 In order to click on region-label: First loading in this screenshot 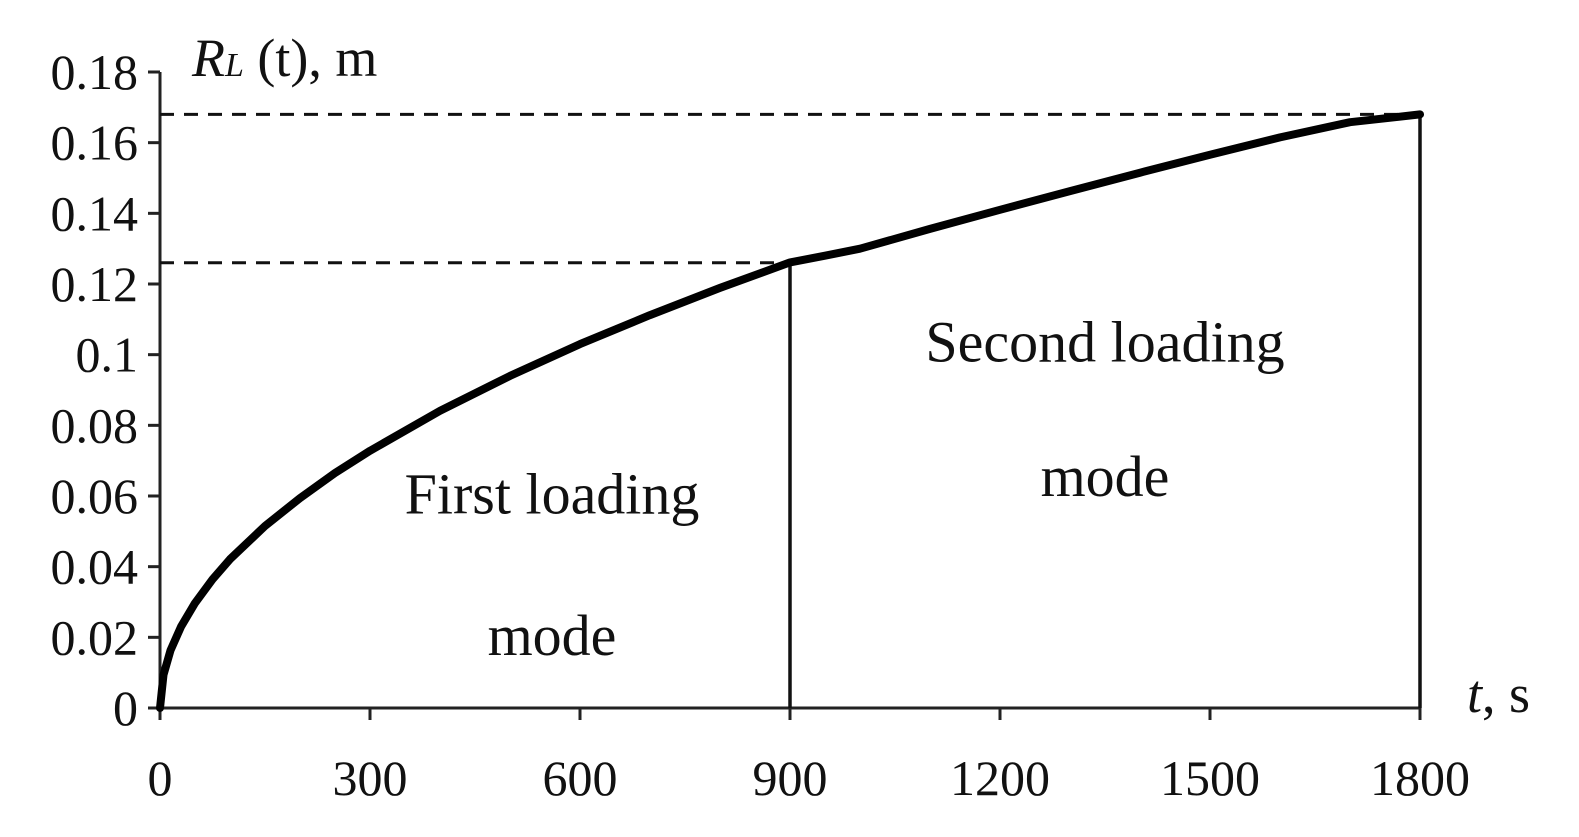, I will do `click(552, 494)`.